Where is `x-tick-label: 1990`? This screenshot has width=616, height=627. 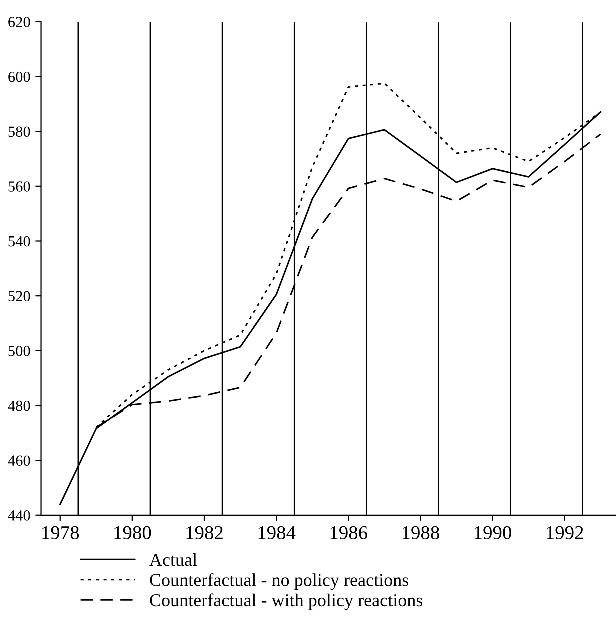 x-tick-label: 1990 is located at coordinates (493, 533).